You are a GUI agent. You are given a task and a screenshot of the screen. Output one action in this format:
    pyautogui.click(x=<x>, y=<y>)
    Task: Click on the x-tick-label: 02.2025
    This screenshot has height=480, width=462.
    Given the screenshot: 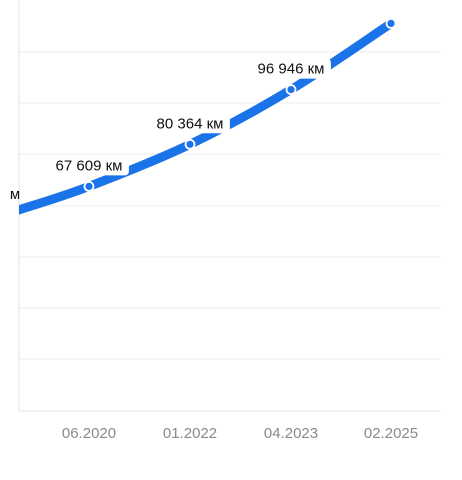 What is the action you would take?
    pyautogui.click(x=391, y=433)
    